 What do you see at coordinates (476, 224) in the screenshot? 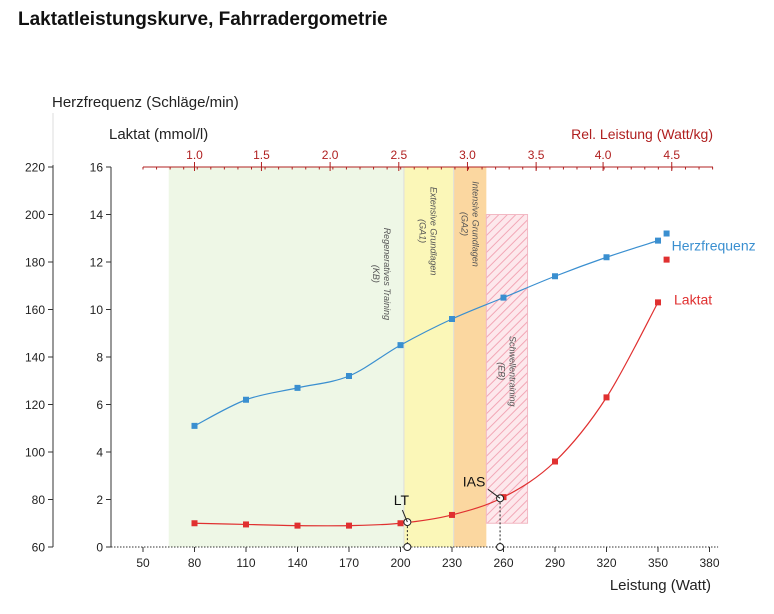
I see `zone-label-line: Intensive Grundlagen` at bounding box center [476, 224].